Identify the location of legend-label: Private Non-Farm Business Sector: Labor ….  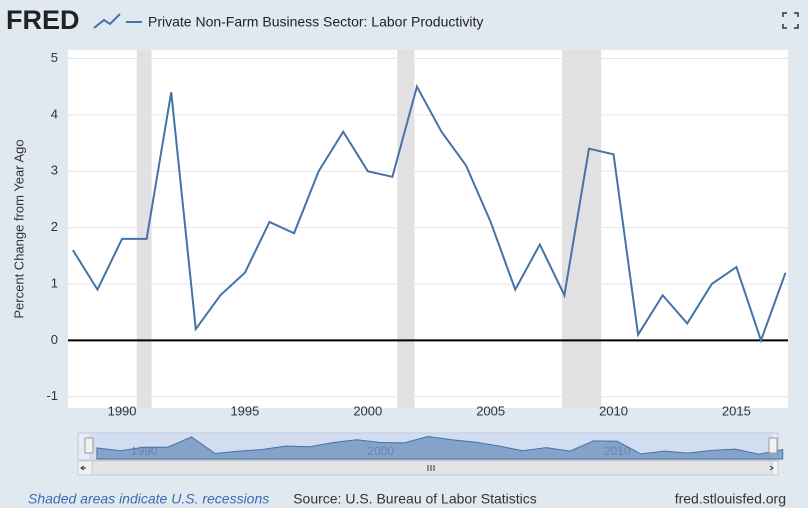
(315, 22).